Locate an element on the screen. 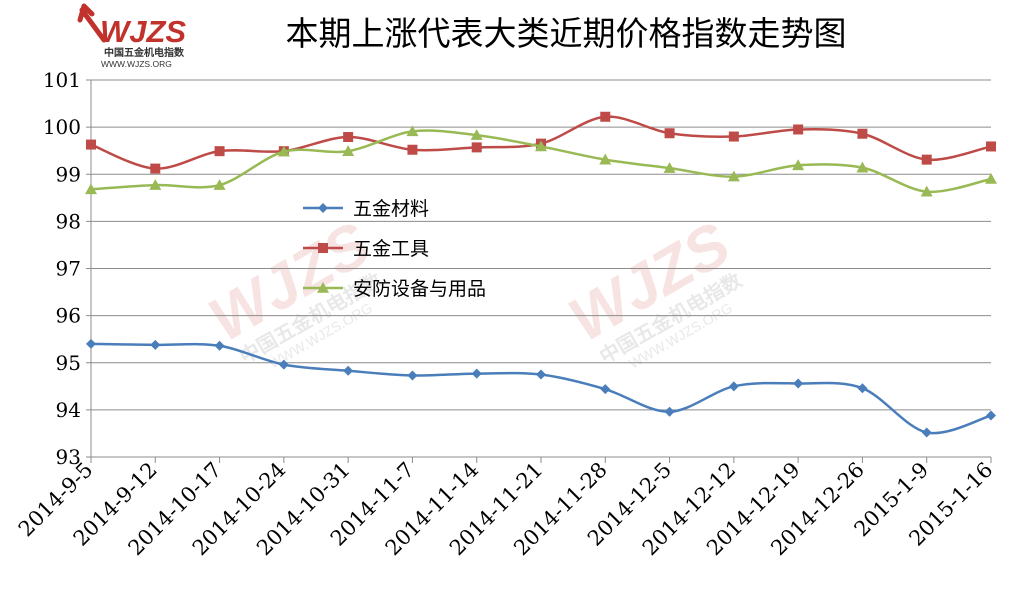  y-tick-label: 94 is located at coordinates (68, 410).